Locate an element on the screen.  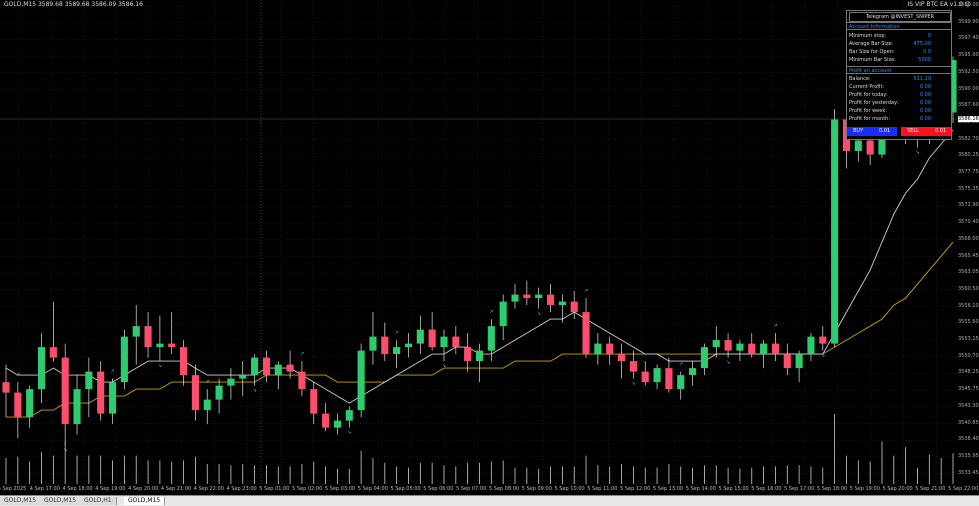
time-tick: 5 Sep 21:00 is located at coordinates (930, 489).